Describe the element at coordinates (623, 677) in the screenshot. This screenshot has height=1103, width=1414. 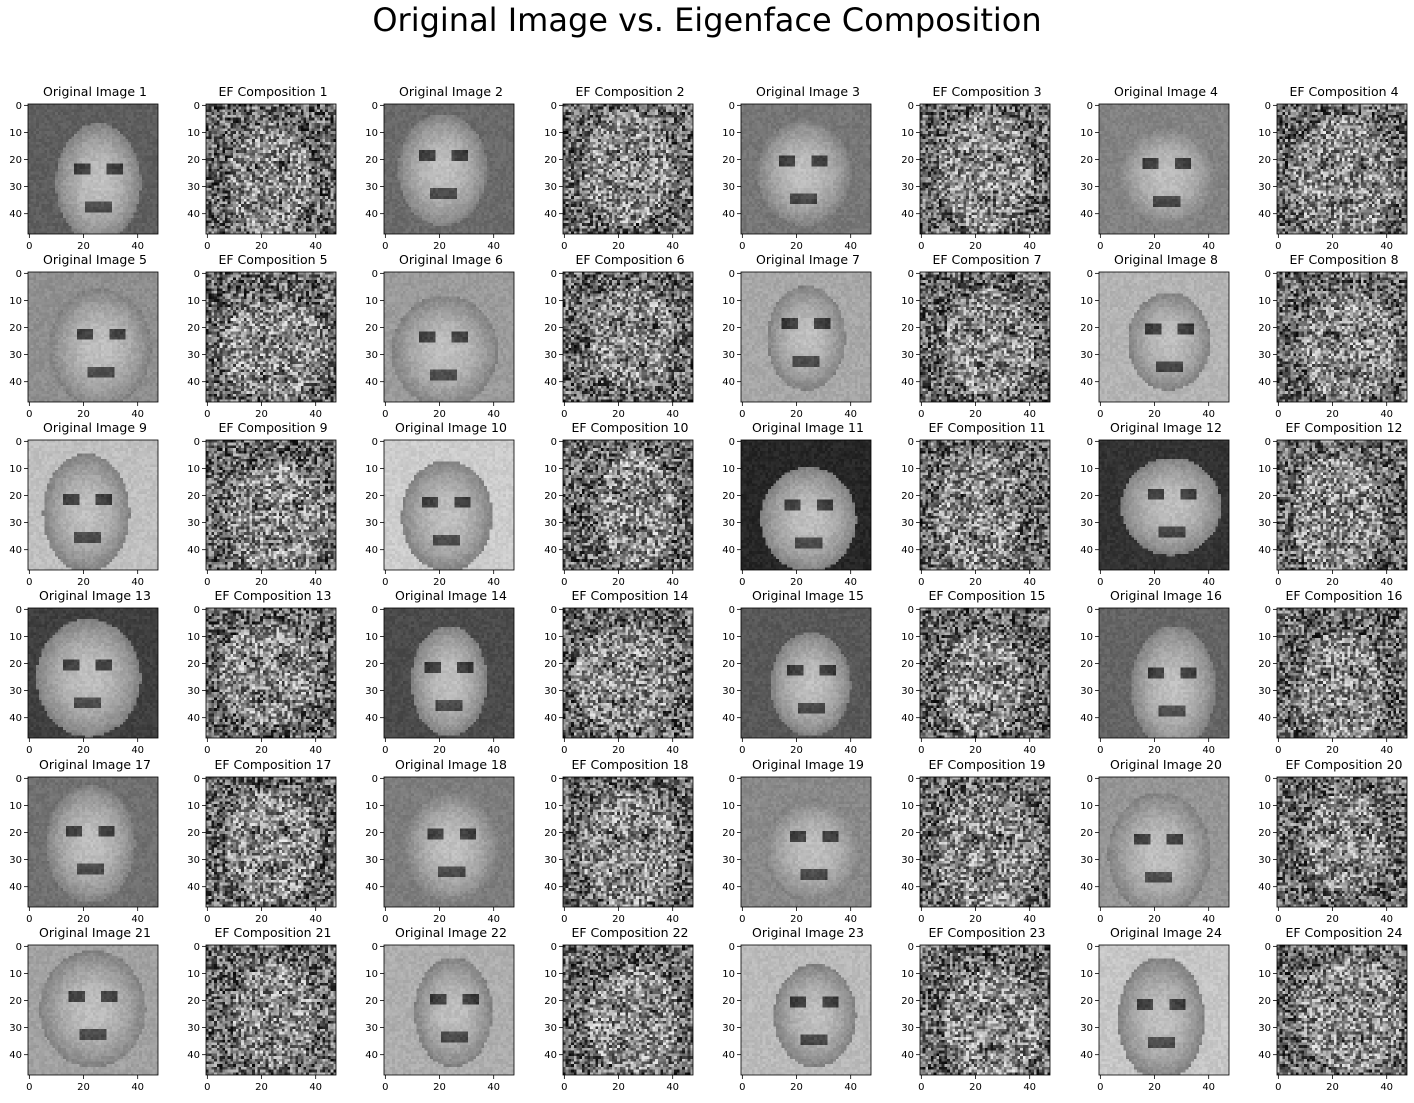
I see `ef-composition-panel: EF Composition 14 0 10 20 30 40 0 20 40` at that location.